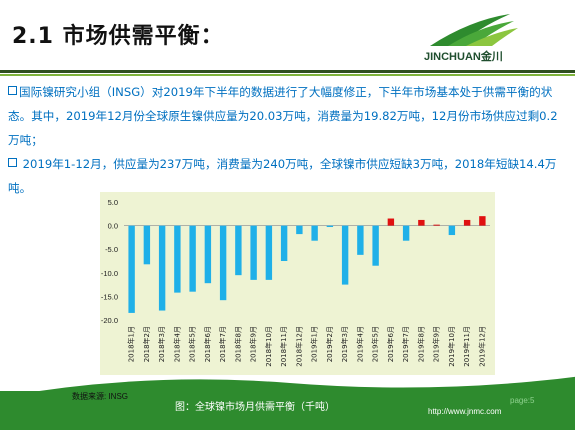  Describe the element at coordinates (113, 202) in the screenshot. I see `y-tick-label: 5.0` at that location.